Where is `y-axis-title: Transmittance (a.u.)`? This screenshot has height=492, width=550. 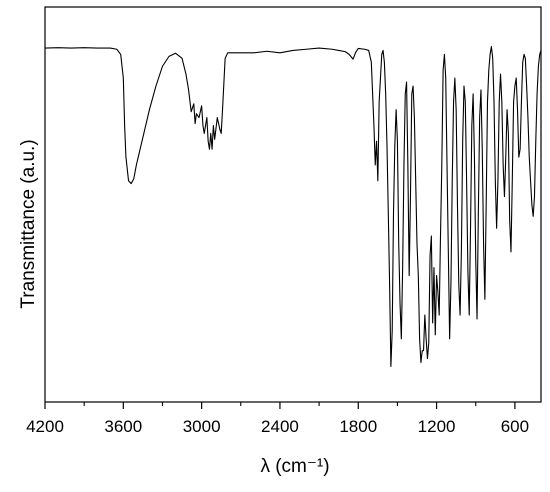
y-axis-title: Transmittance (a.u.) is located at coordinates (28, 223).